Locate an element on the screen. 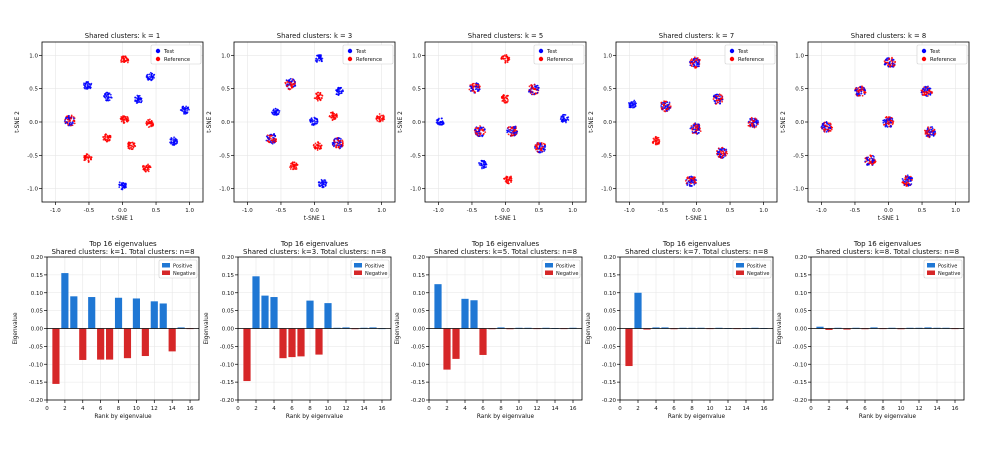 This screenshot has width=996, height=459. y-tick-label: -0.05 is located at coordinates (800, 347).